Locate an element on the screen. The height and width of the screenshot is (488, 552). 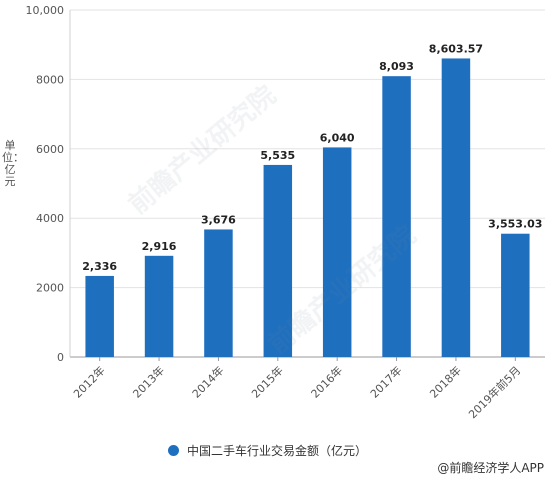
x-tick-label: 2014年 is located at coordinates (207, 381).